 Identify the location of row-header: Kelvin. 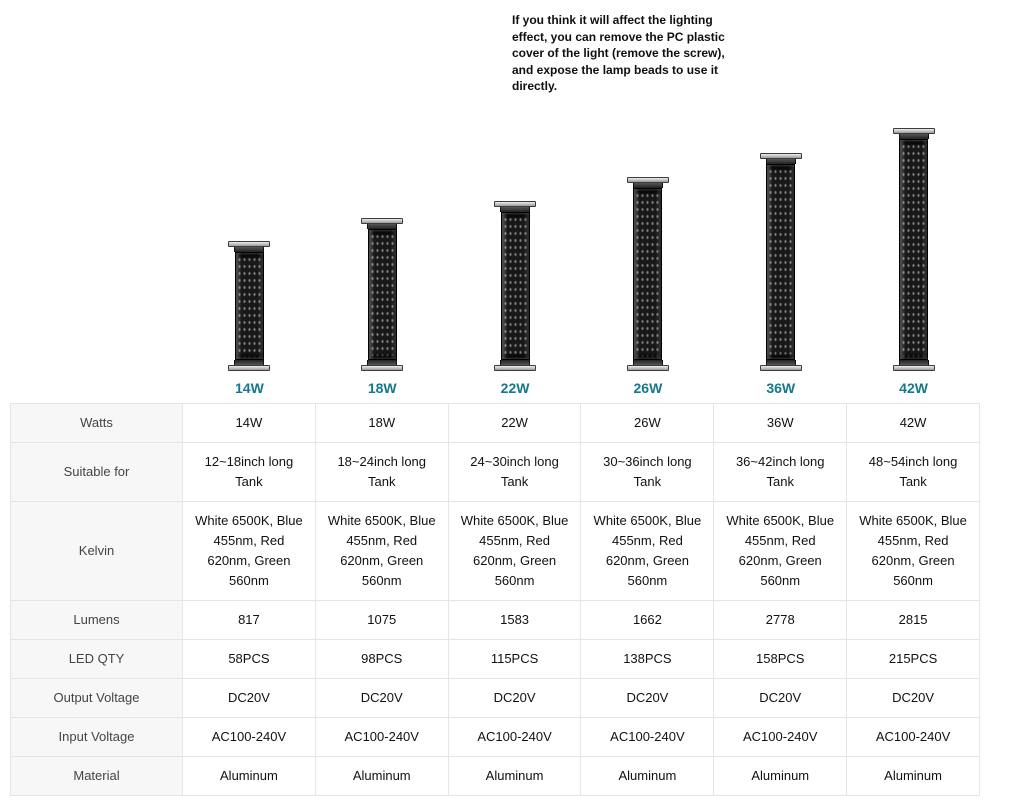
(96, 551).